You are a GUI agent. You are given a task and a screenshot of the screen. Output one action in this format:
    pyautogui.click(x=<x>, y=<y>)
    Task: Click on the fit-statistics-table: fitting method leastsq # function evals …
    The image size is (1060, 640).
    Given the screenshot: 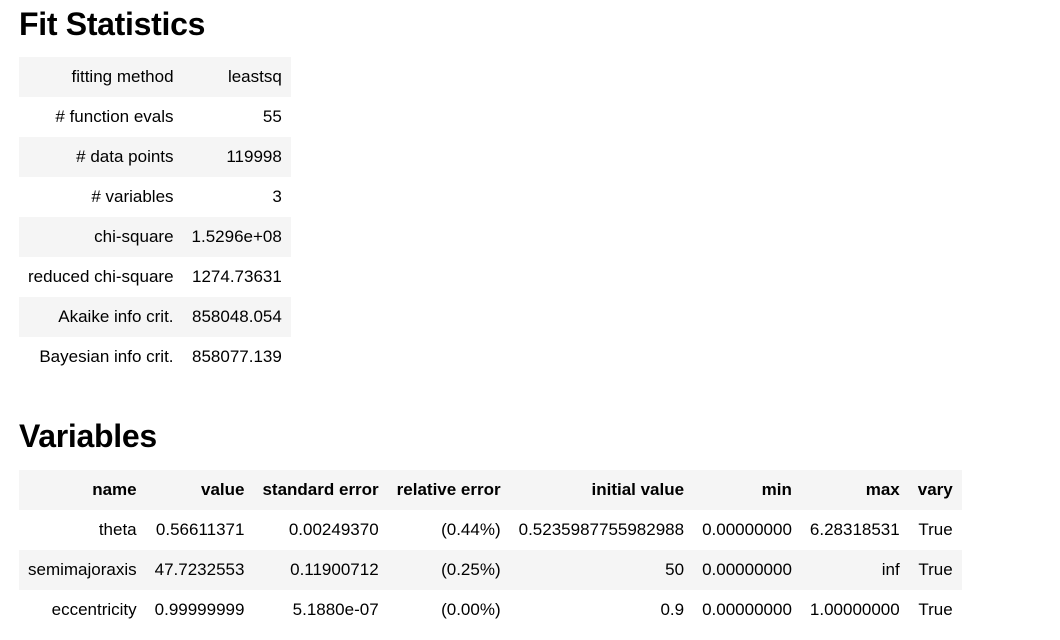 What is the action you would take?
    pyautogui.click(x=155, y=217)
    